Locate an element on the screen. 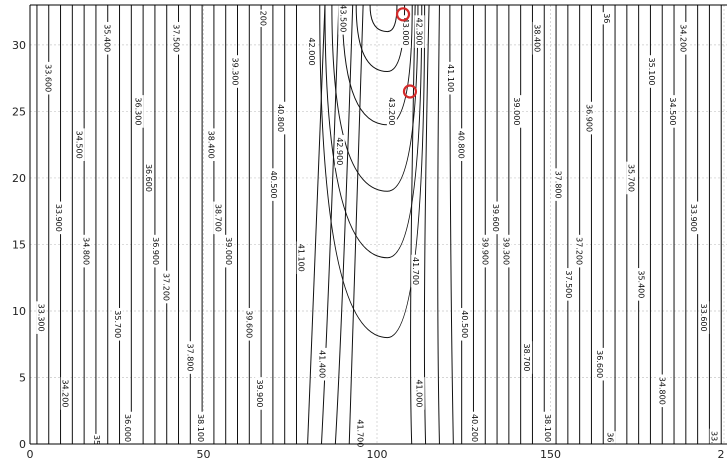  x-tick-label: 50 is located at coordinates (204, 454).